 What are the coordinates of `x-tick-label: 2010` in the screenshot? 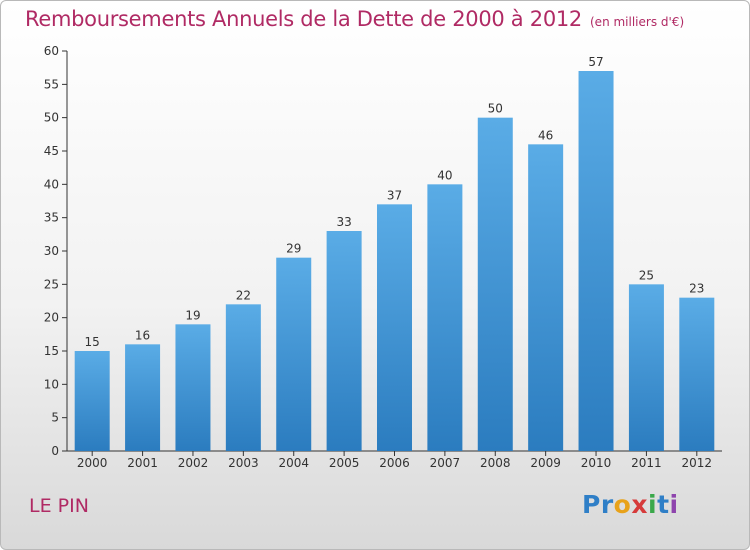 It's located at (596, 463).